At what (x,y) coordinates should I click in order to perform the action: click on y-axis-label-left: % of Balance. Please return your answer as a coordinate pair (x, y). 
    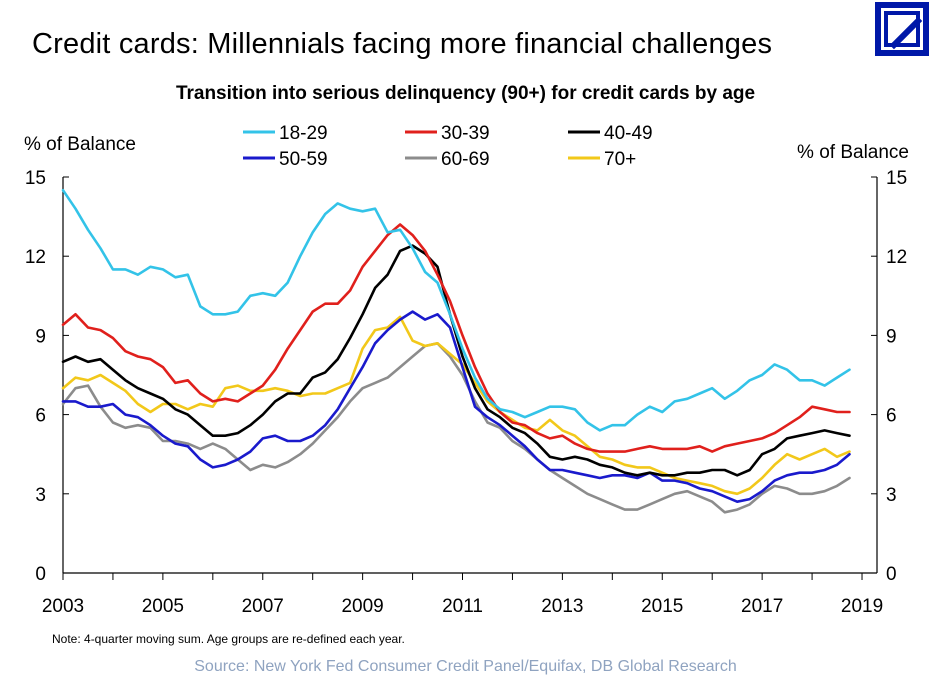
    Looking at the image, I should click on (80, 144).